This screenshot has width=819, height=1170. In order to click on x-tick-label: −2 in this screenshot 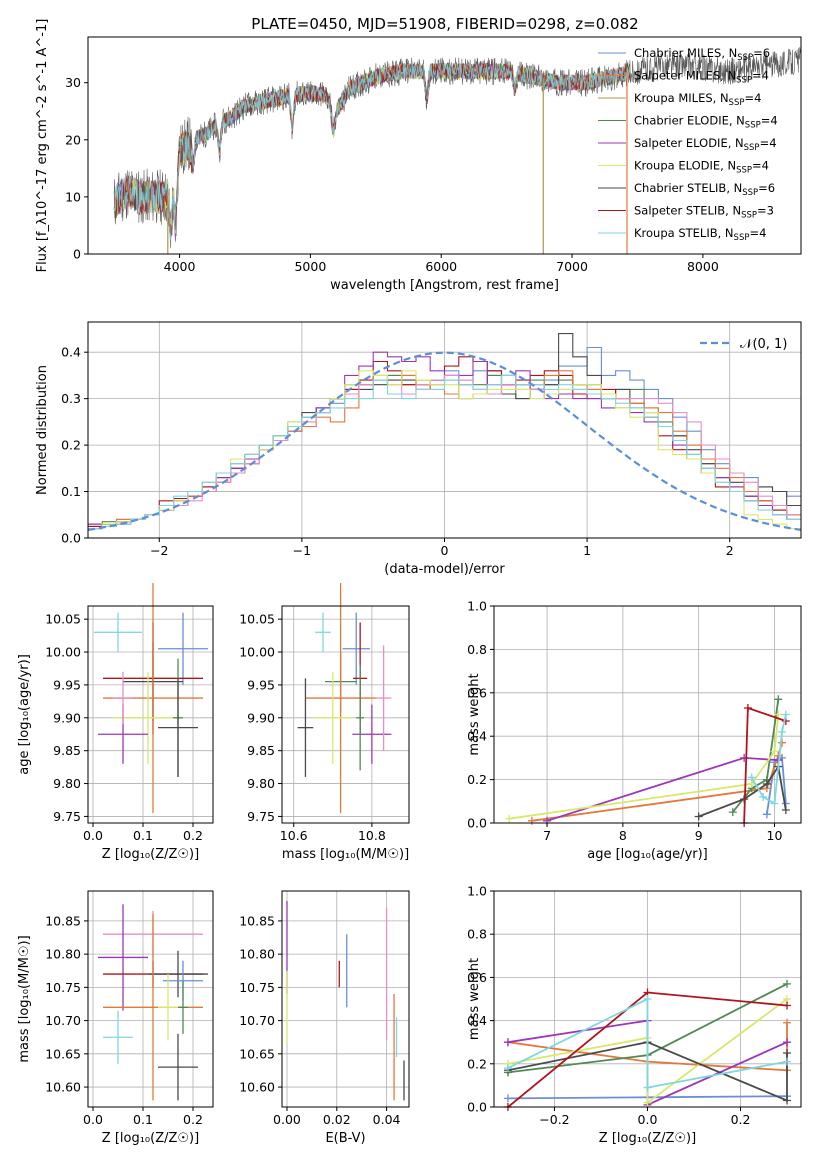, I will do `click(159, 550)`.